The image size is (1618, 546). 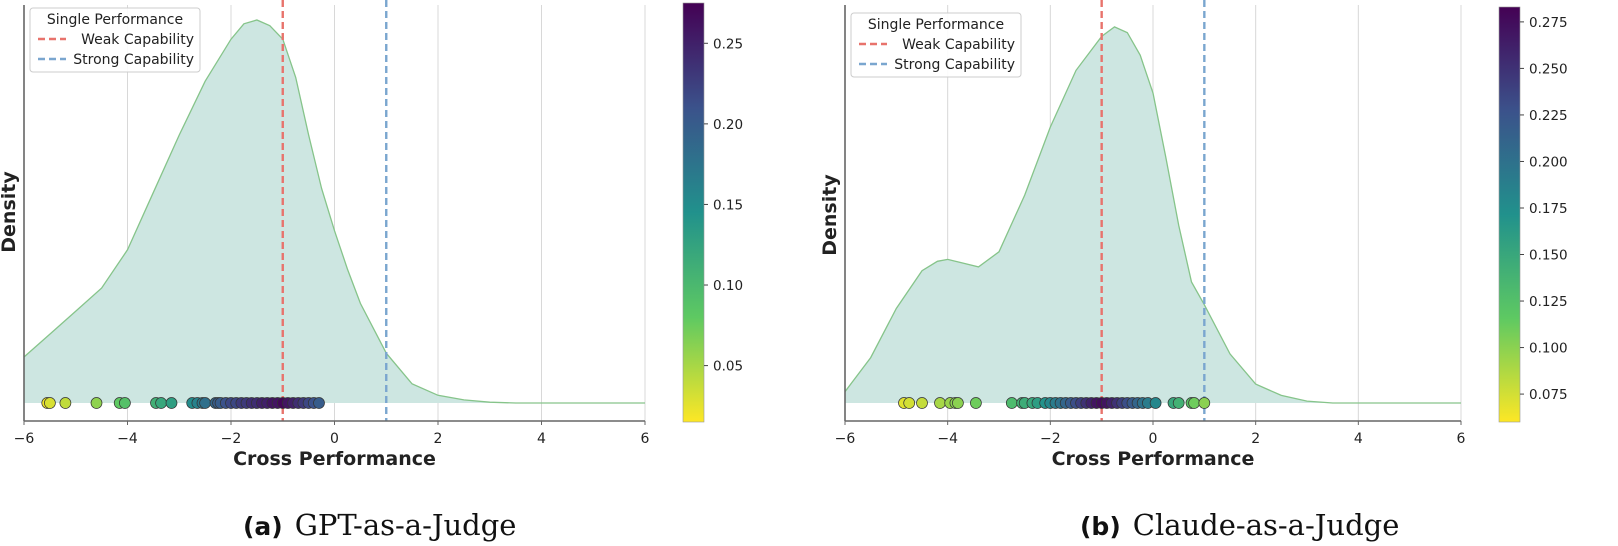 What do you see at coordinates (405, 525) in the screenshot?
I see `caption-a-text: GPT-as-a-Judge` at bounding box center [405, 525].